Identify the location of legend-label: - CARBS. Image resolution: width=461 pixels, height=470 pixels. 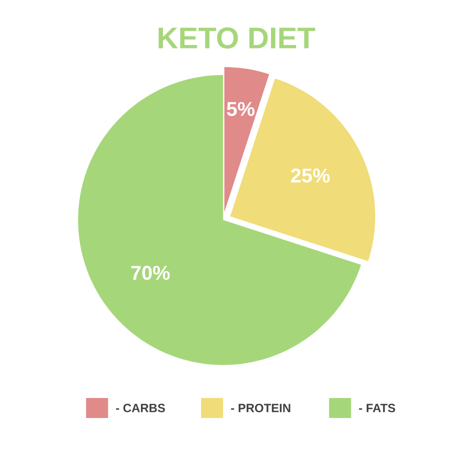
(140, 408).